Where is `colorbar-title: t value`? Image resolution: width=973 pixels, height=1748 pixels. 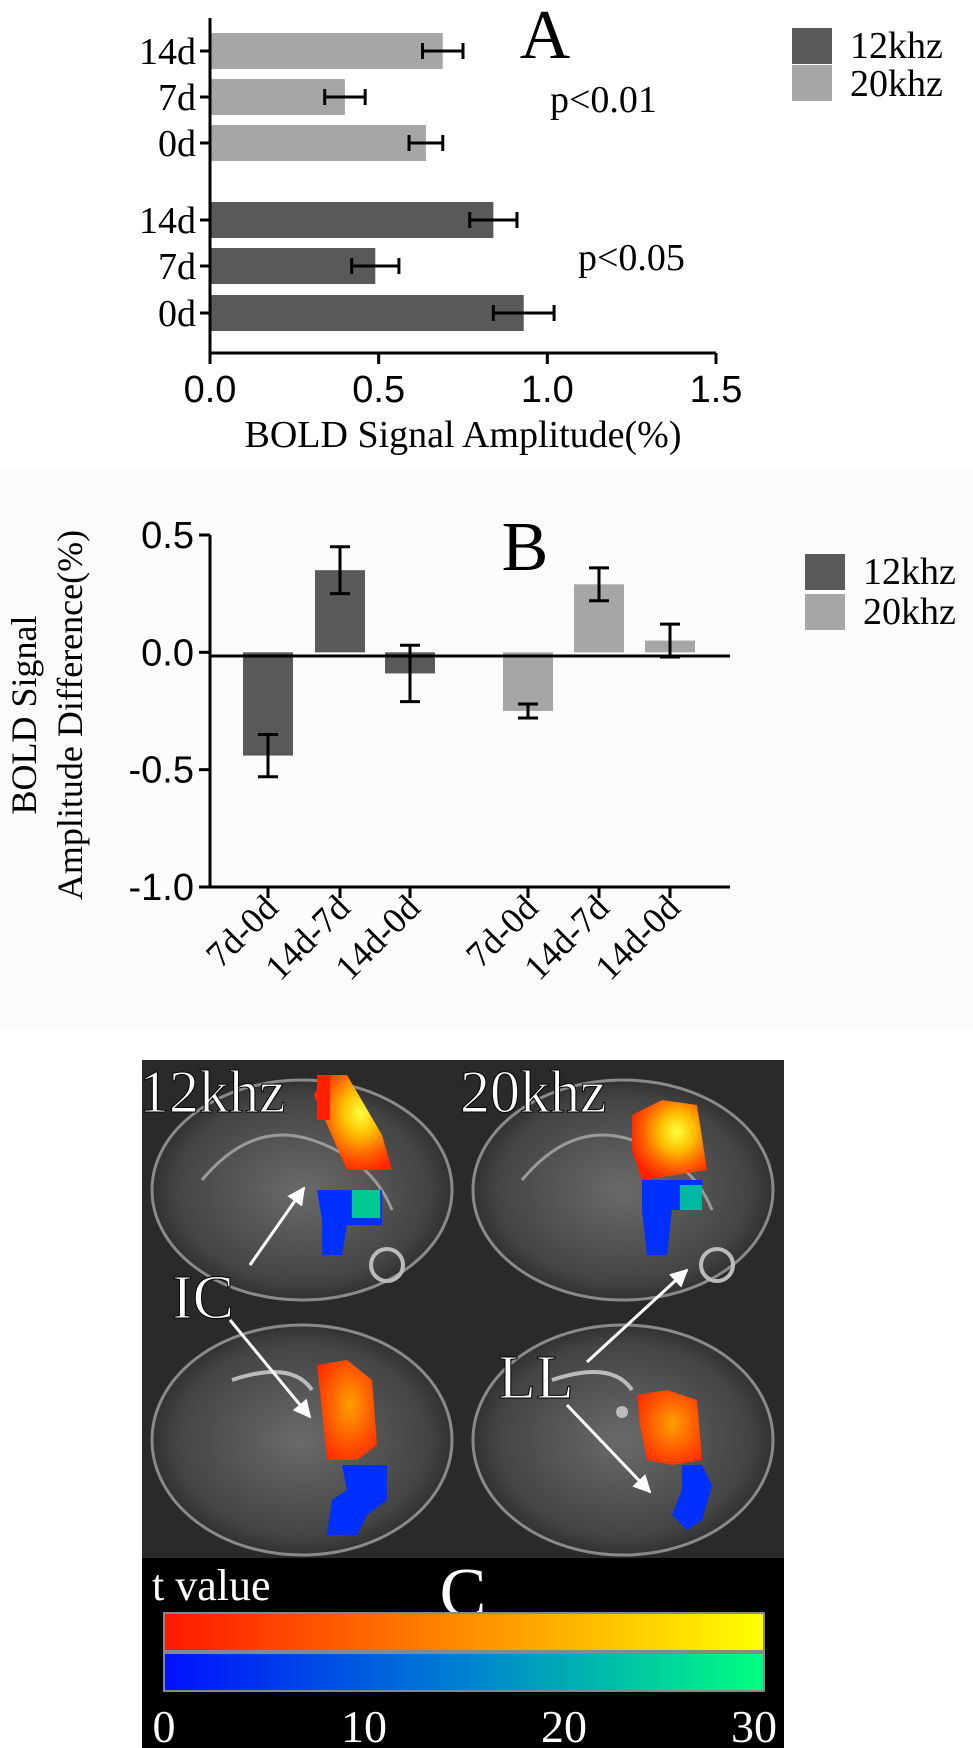
colorbar-title: t value is located at coordinates (211, 1585).